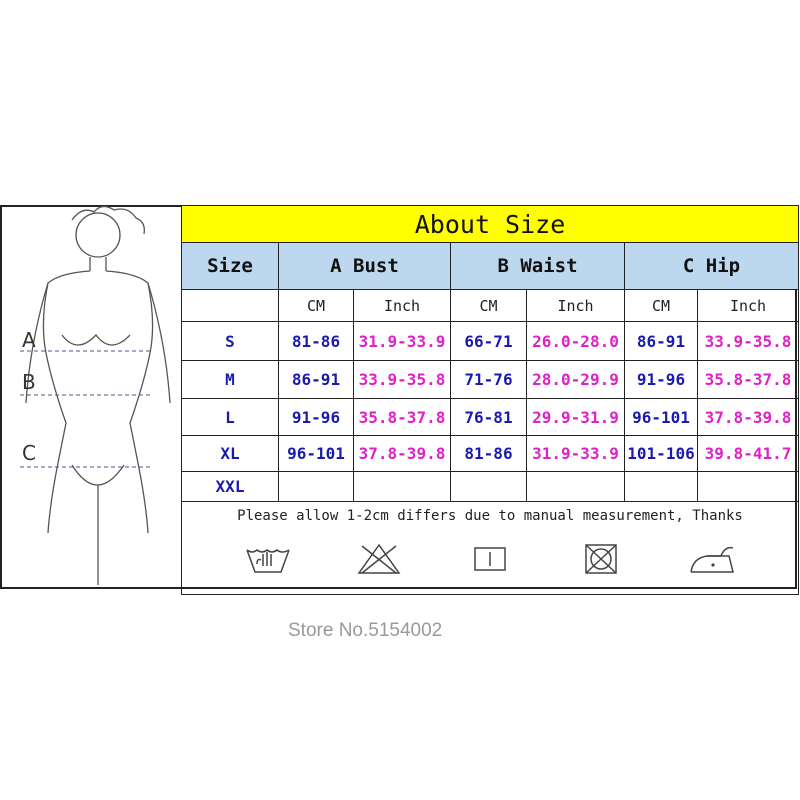 The image size is (800, 800). What do you see at coordinates (365, 630) in the screenshot?
I see `watermark: Store No.5154002` at bounding box center [365, 630].